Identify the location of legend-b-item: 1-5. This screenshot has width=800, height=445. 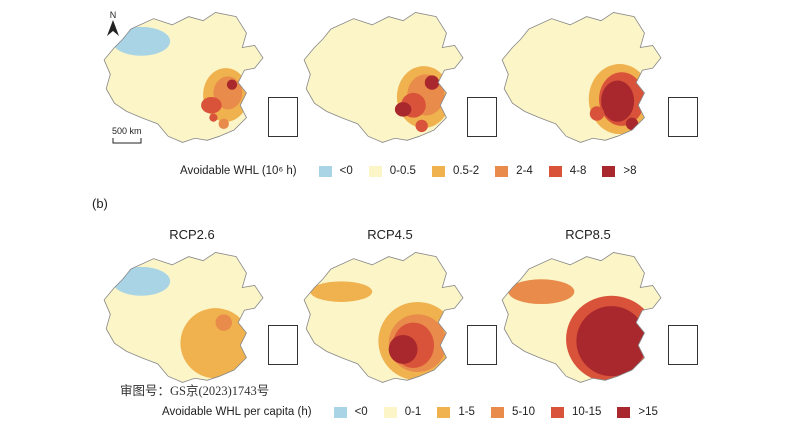
(456, 412).